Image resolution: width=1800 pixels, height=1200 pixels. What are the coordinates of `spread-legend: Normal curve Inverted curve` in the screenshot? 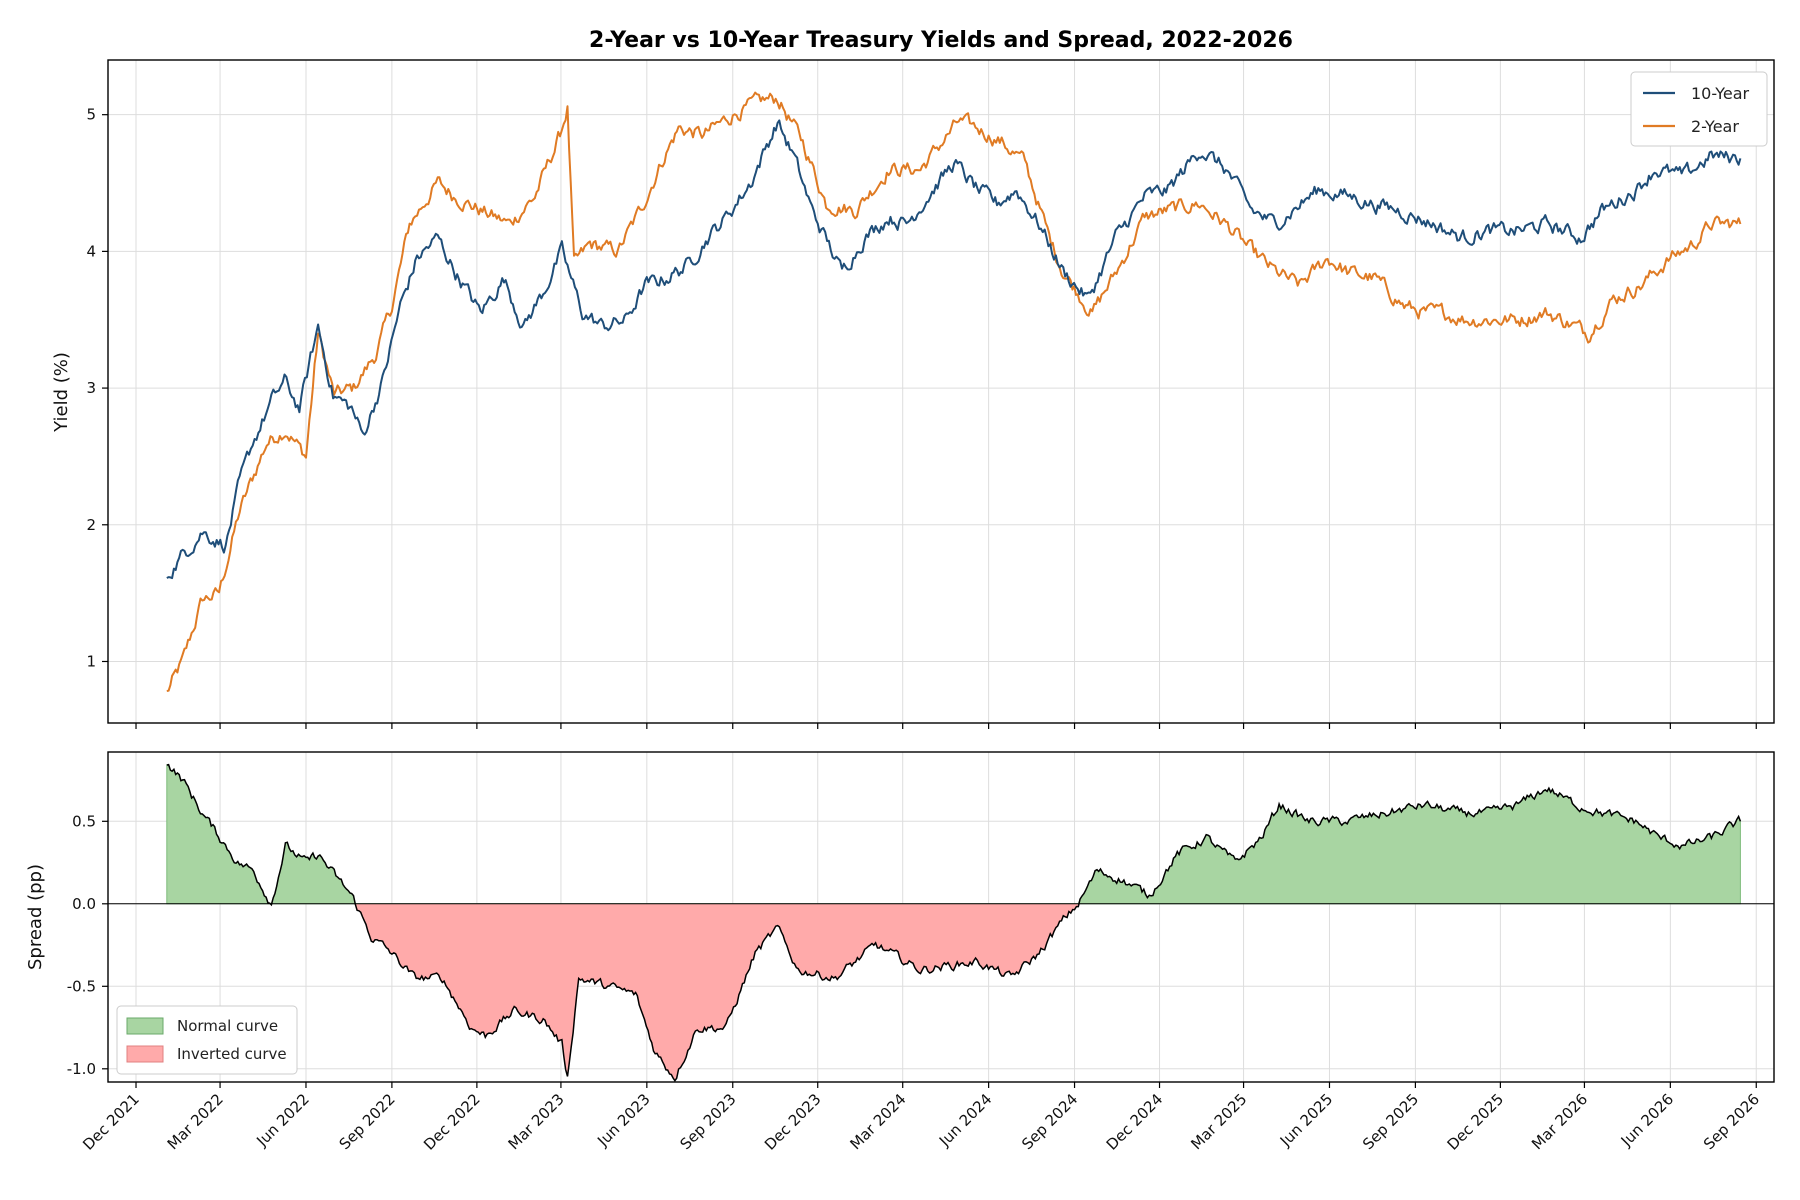 It's located at (207, 1040).